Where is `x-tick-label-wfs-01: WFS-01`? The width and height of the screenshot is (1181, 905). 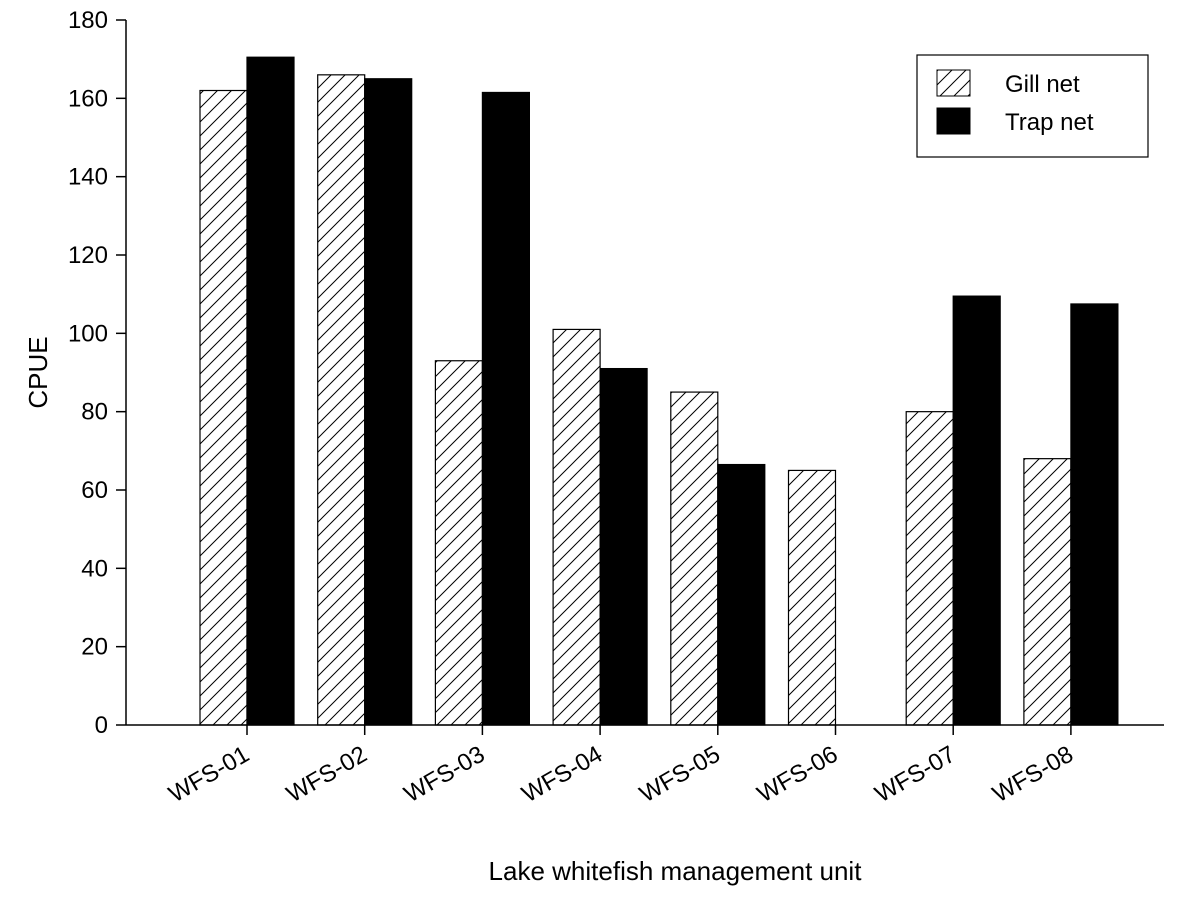
x-tick-label-wfs-01: WFS-01 is located at coordinates (209, 774).